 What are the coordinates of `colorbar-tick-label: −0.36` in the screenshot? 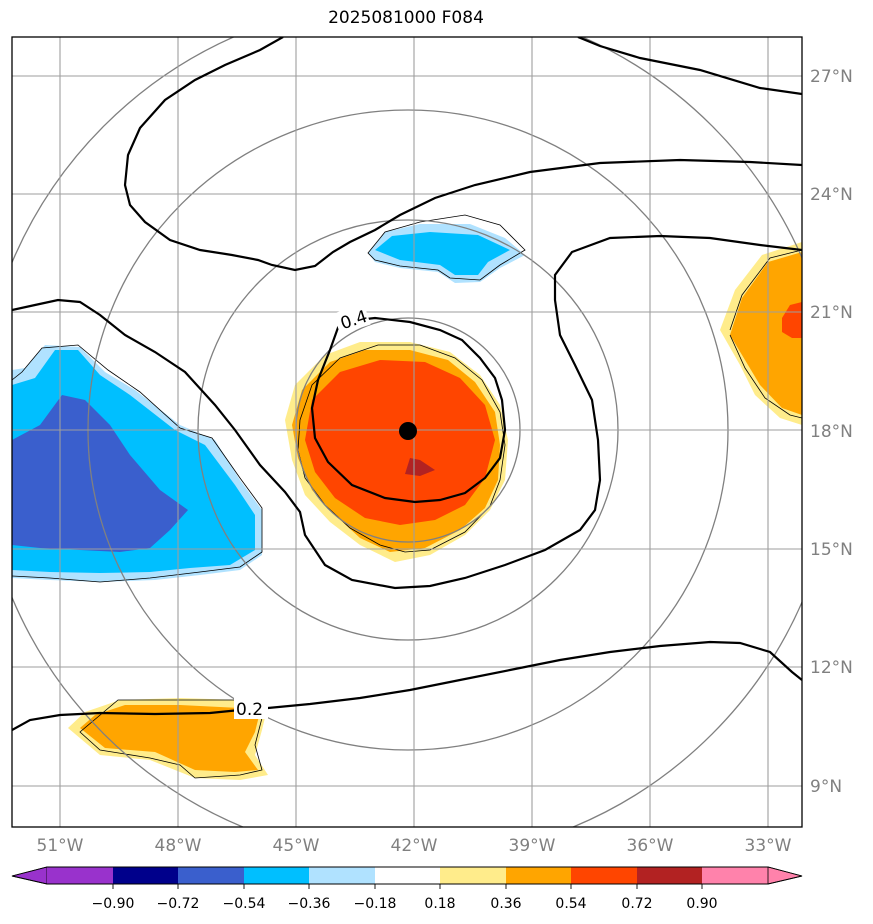 It's located at (309, 904).